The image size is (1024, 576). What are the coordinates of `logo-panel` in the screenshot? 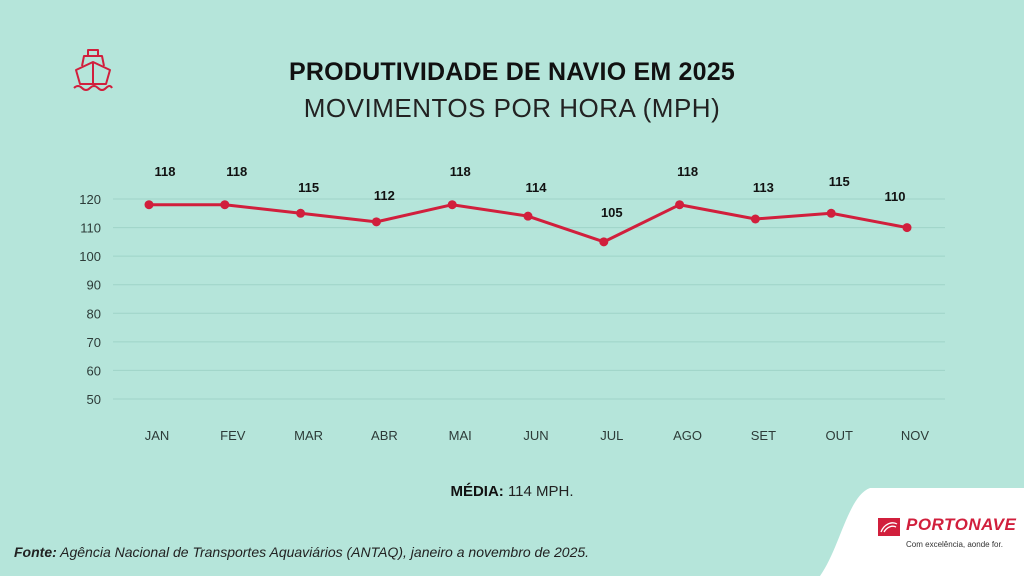 It's located at (922, 532).